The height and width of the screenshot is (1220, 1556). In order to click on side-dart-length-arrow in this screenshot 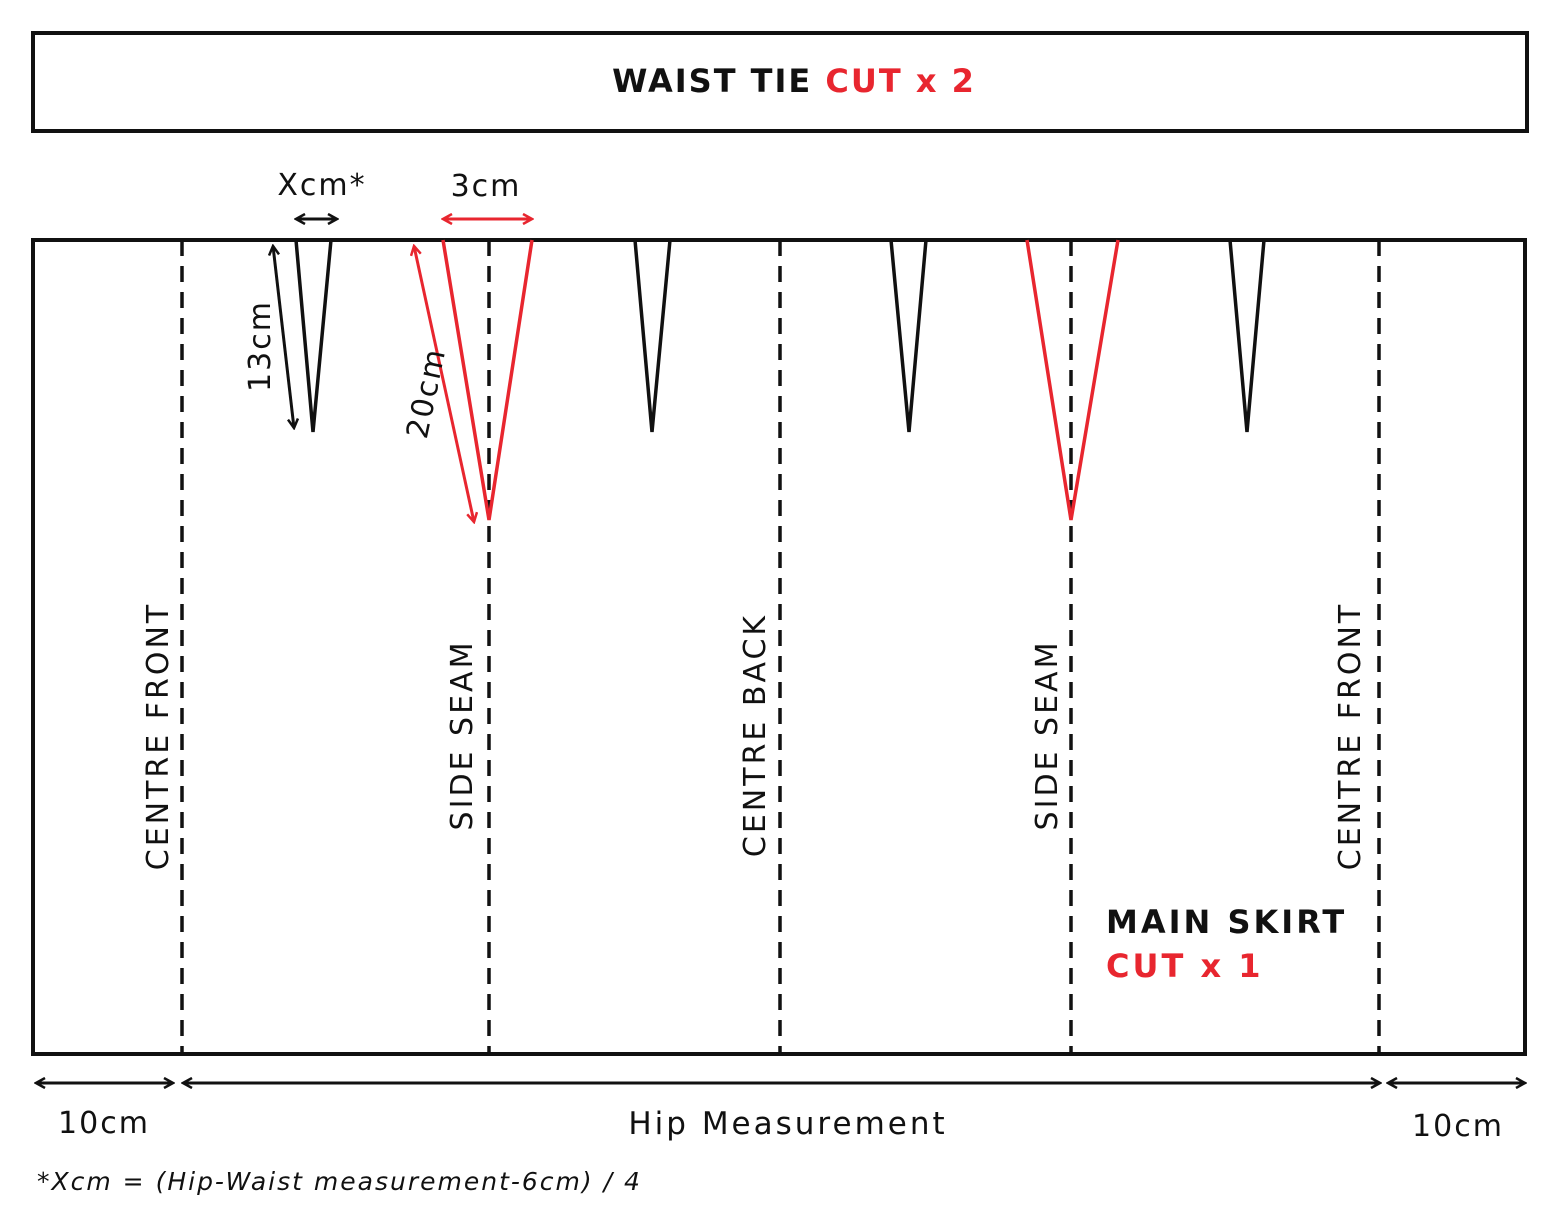, I will do `click(444, 384)`.